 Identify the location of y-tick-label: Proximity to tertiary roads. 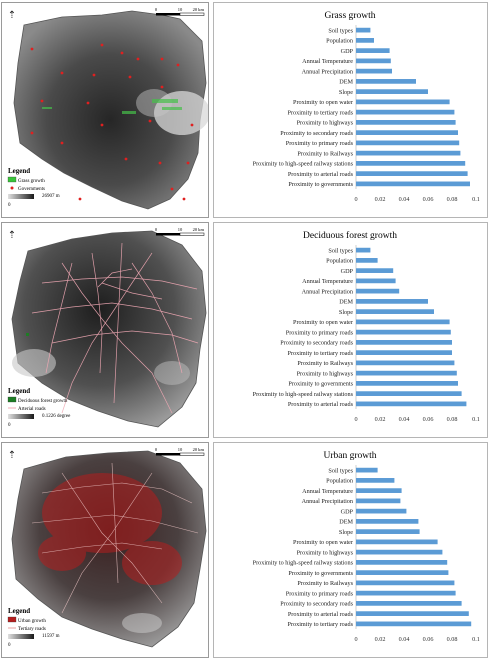
(321, 112).